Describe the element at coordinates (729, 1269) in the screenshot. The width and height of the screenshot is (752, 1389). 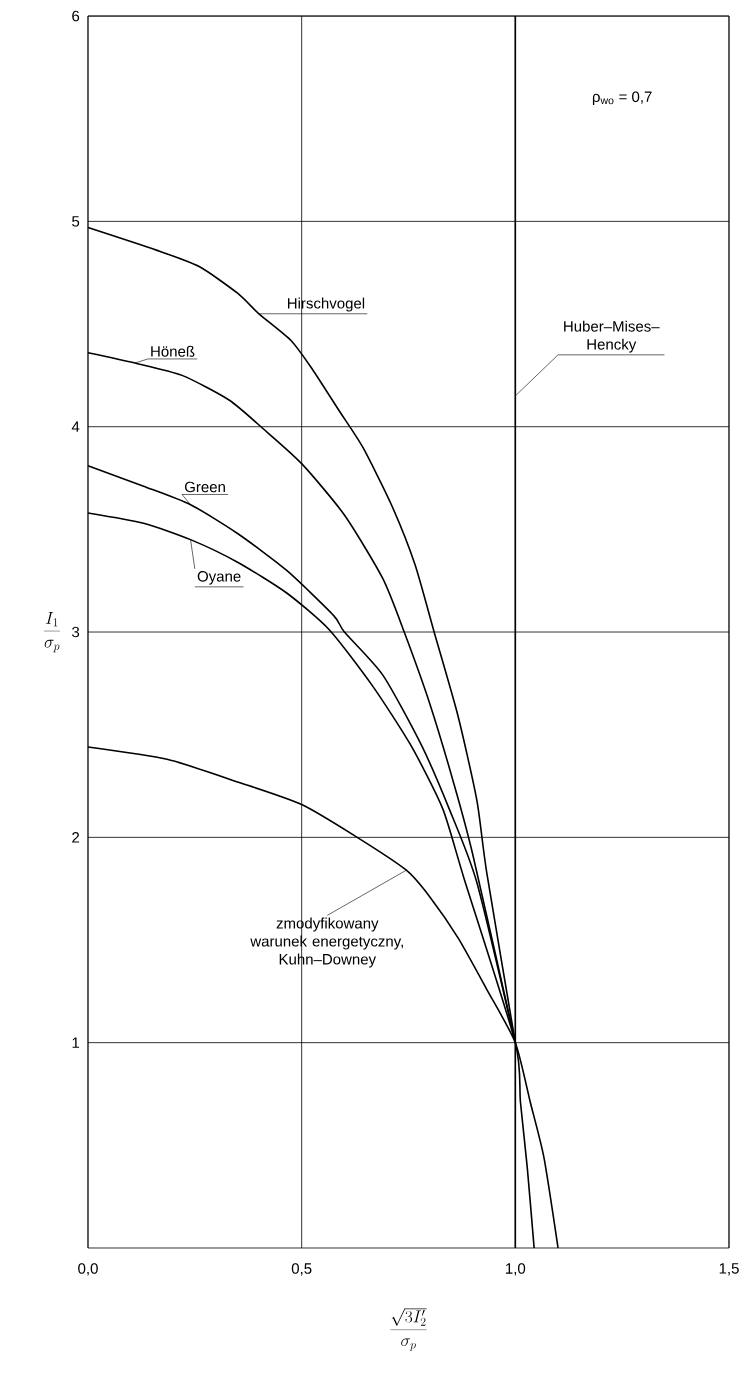
I see `x-tick-label: 1,5` at that location.